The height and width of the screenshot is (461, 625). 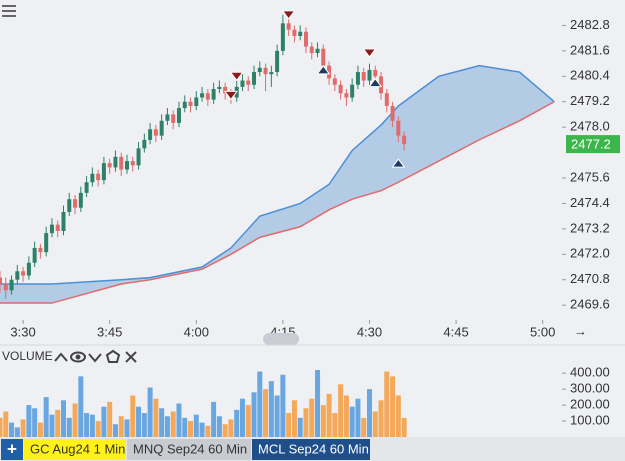 I want to click on y-tick-label: 2470.8, so click(x=590, y=278).